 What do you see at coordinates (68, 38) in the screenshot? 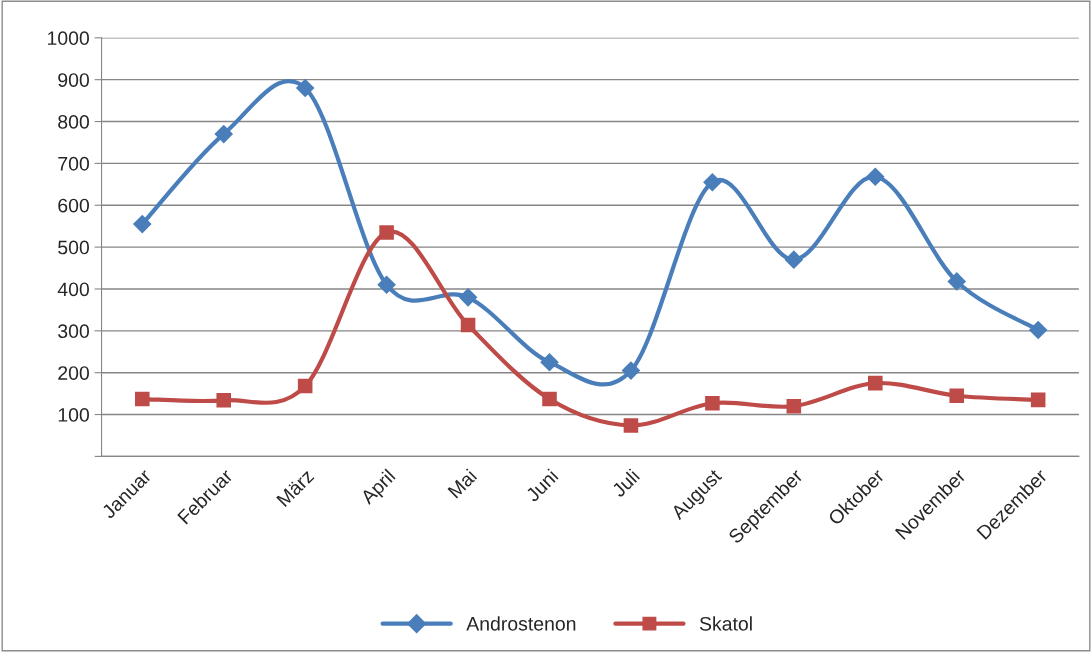
I see `y-tick-label: 1000` at bounding box center [68, 38].